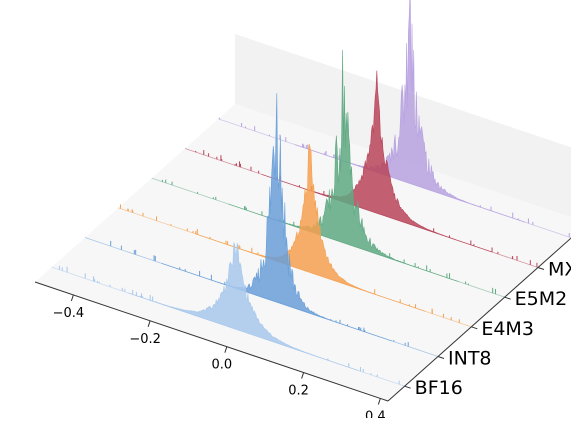 This screenshot has height=423, width=571. Describe the element at coordinates (243, 306) in the screenshot. I see `distribution-area` at that location.